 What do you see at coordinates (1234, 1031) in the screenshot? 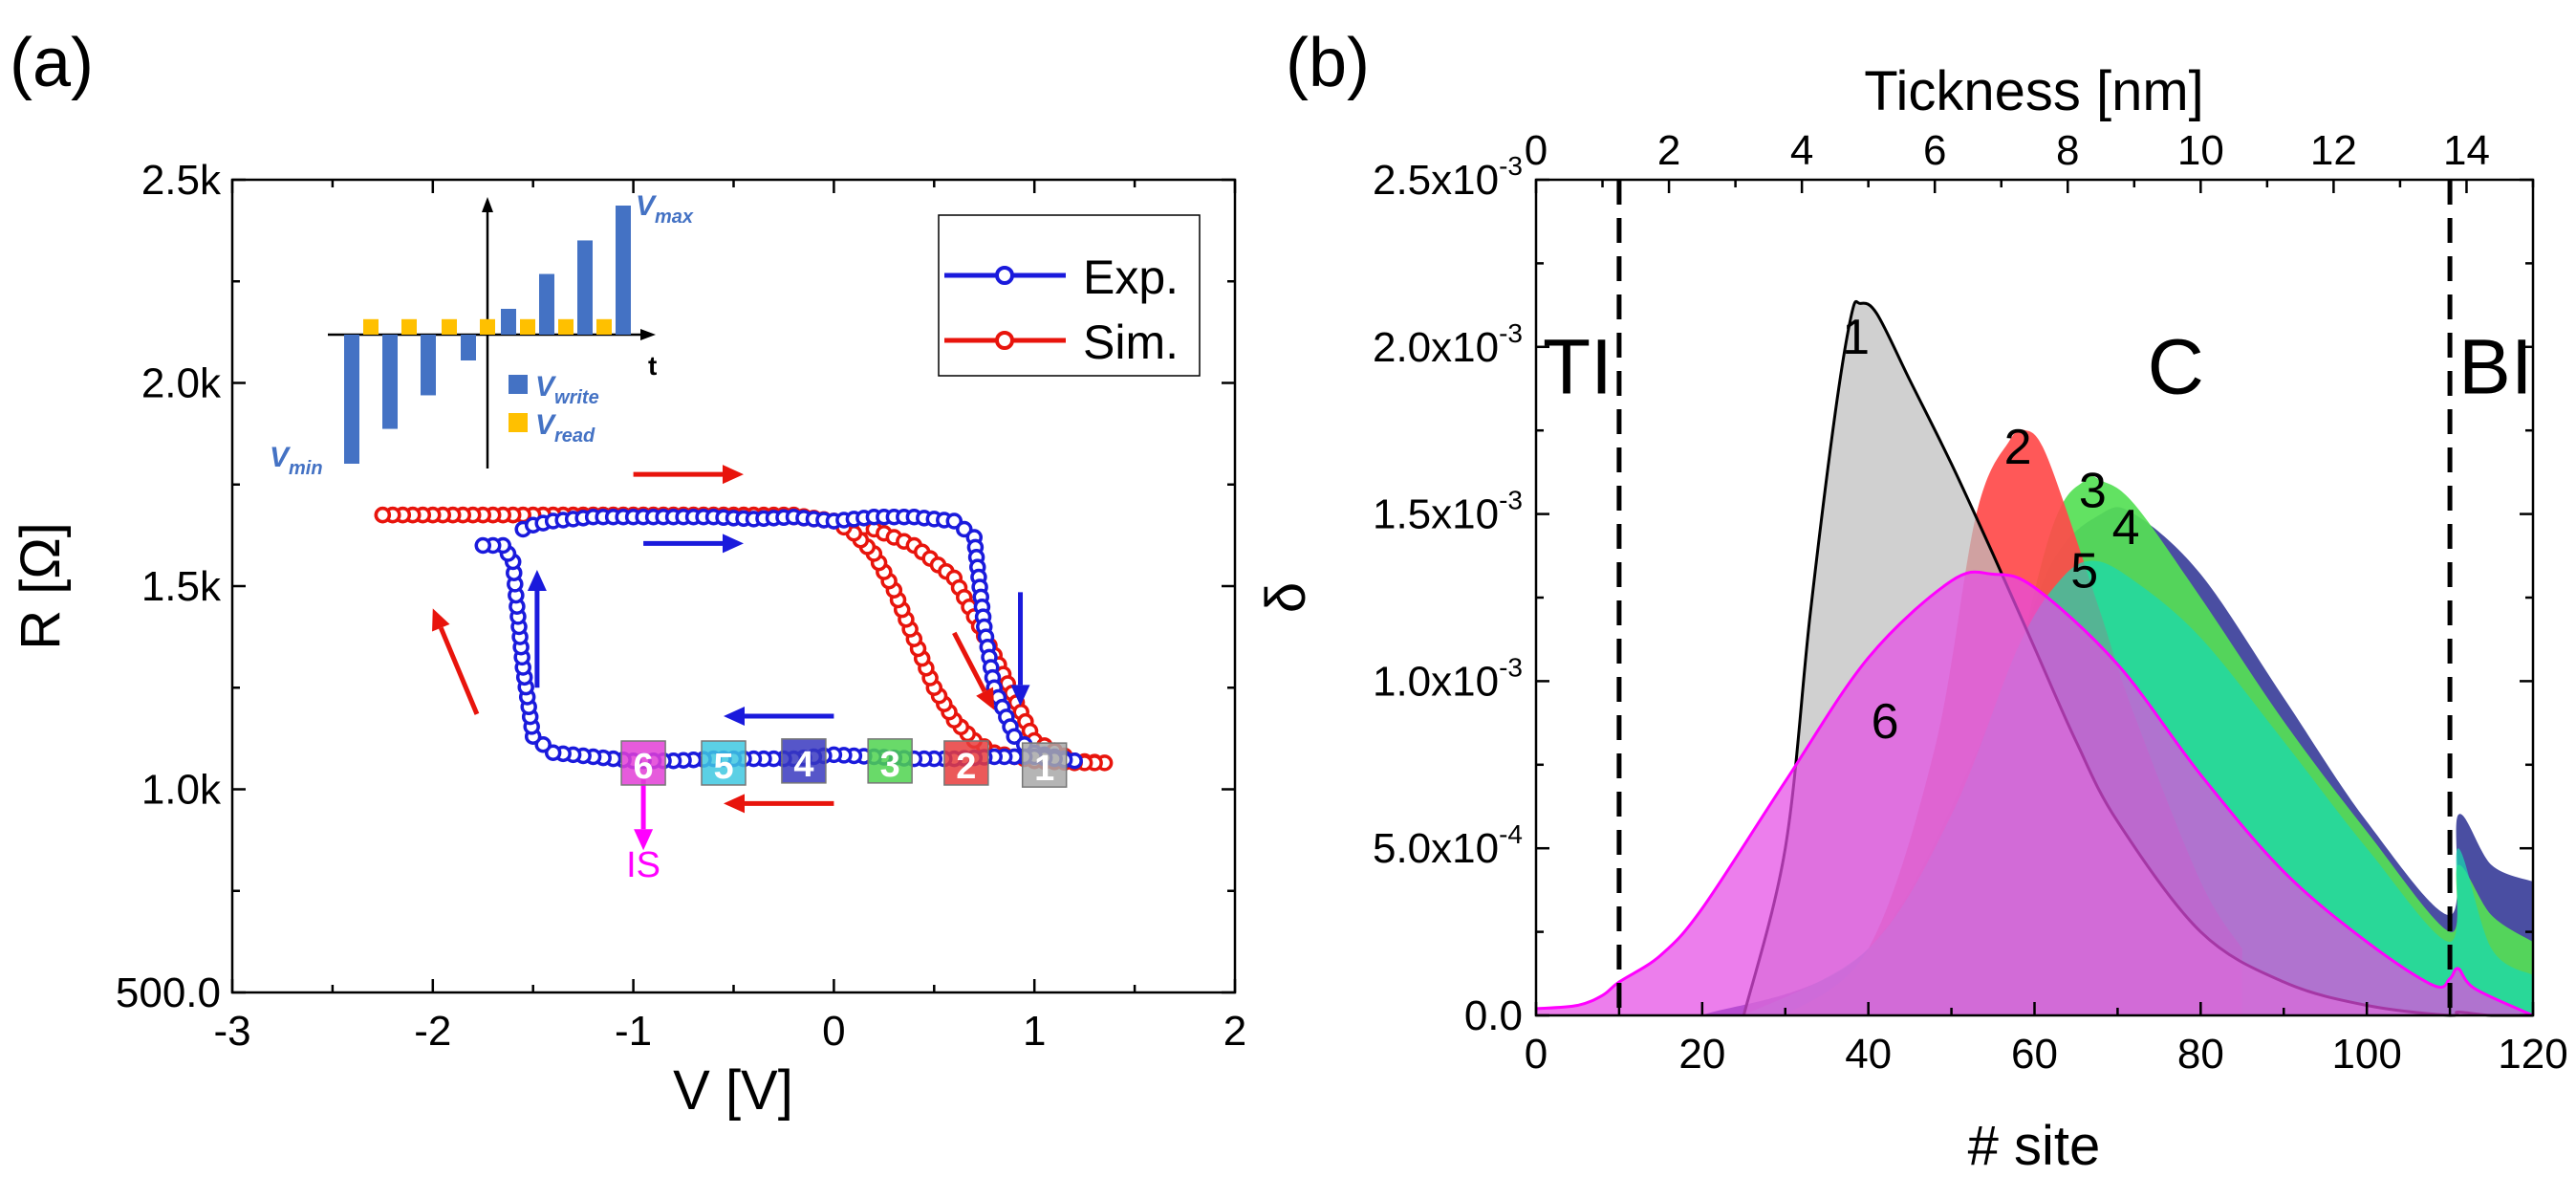
I see `a-xtick-label: 2` at bounding box center [1234, 1031].